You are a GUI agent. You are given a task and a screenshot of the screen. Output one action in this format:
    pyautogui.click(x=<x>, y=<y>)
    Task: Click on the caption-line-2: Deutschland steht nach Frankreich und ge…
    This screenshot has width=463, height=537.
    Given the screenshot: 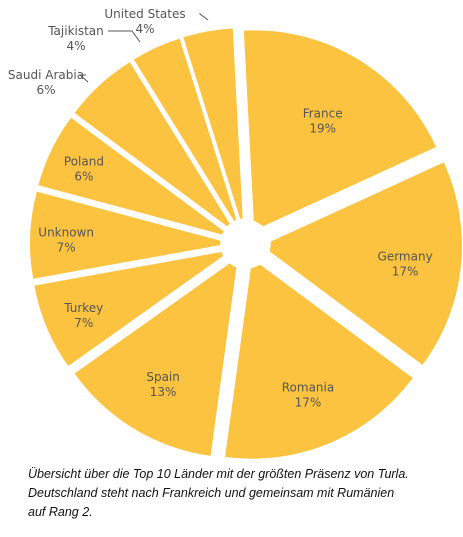 What is the action you would take?
    pyautogui.click(x=211, y=493)
    